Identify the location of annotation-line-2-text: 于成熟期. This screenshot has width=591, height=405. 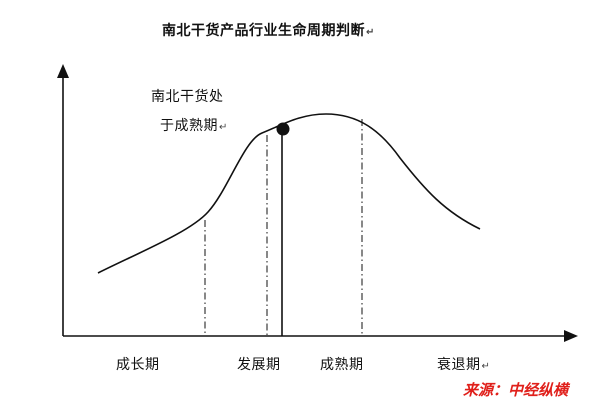
(189, 126).